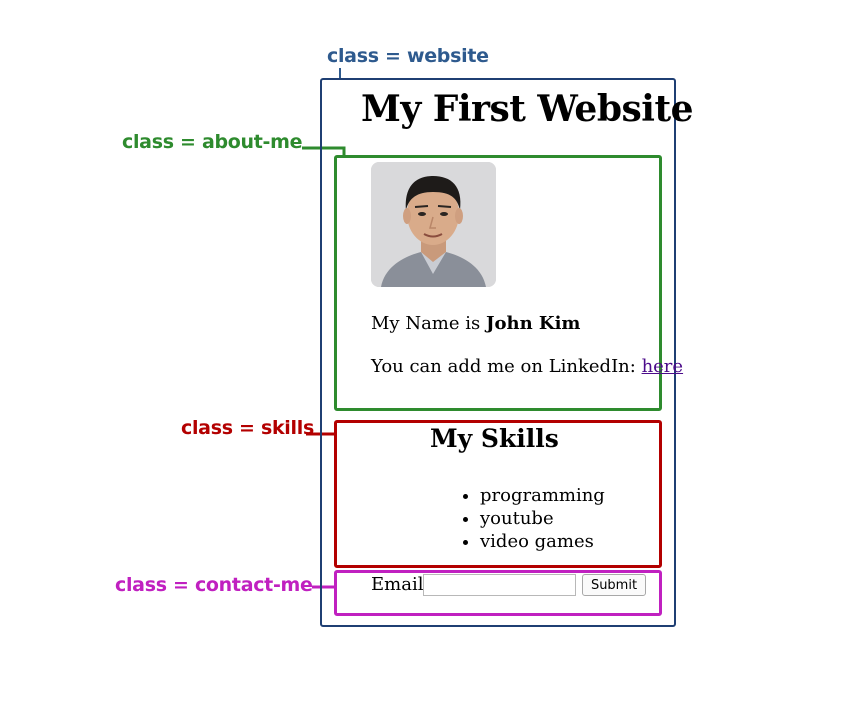  What do you see at coordinates (533, 323) in the screenshot?
I see `person-name: John Kim` at bounding box center [533, 323].